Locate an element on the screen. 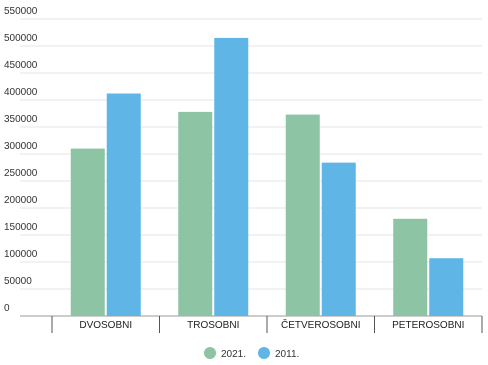 The height and width of the screenshot is (365, 488). y-tick-label: 350000 is located at coordinates (21, 119).